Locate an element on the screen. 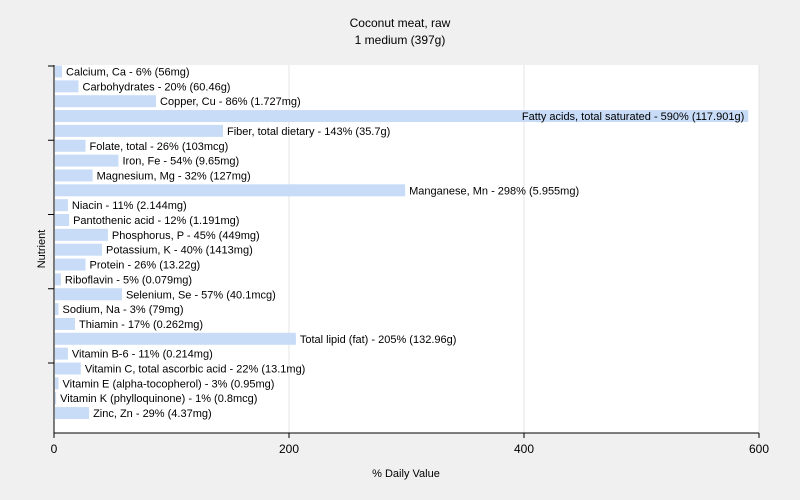 The height and width of the screenshot is (500, 800). chart-subtitle: 1 medium (397g) is located at coordinates (400, 40).